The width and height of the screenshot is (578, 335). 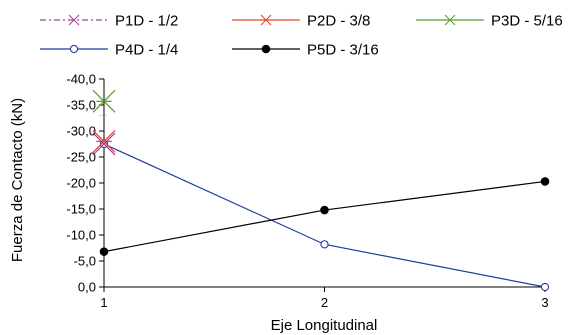 I want to click on x-axis-ticks: 1 2 3, so click(x=324, y=298).